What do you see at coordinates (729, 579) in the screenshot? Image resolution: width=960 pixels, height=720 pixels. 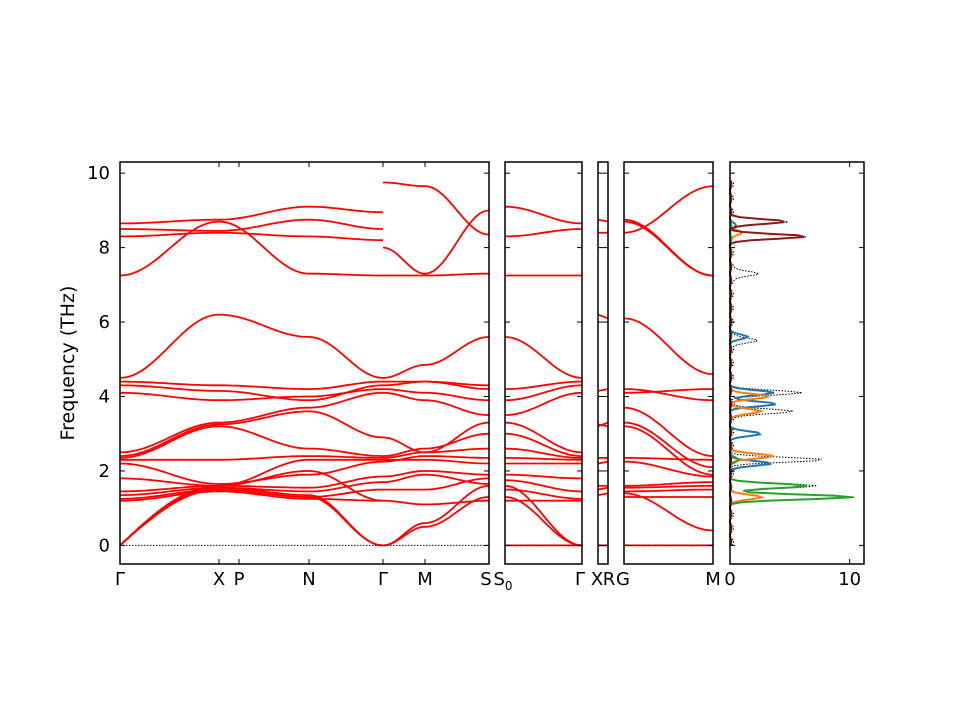 I see `dos-x-tick-label: 0` at bounding box center [729, 579].